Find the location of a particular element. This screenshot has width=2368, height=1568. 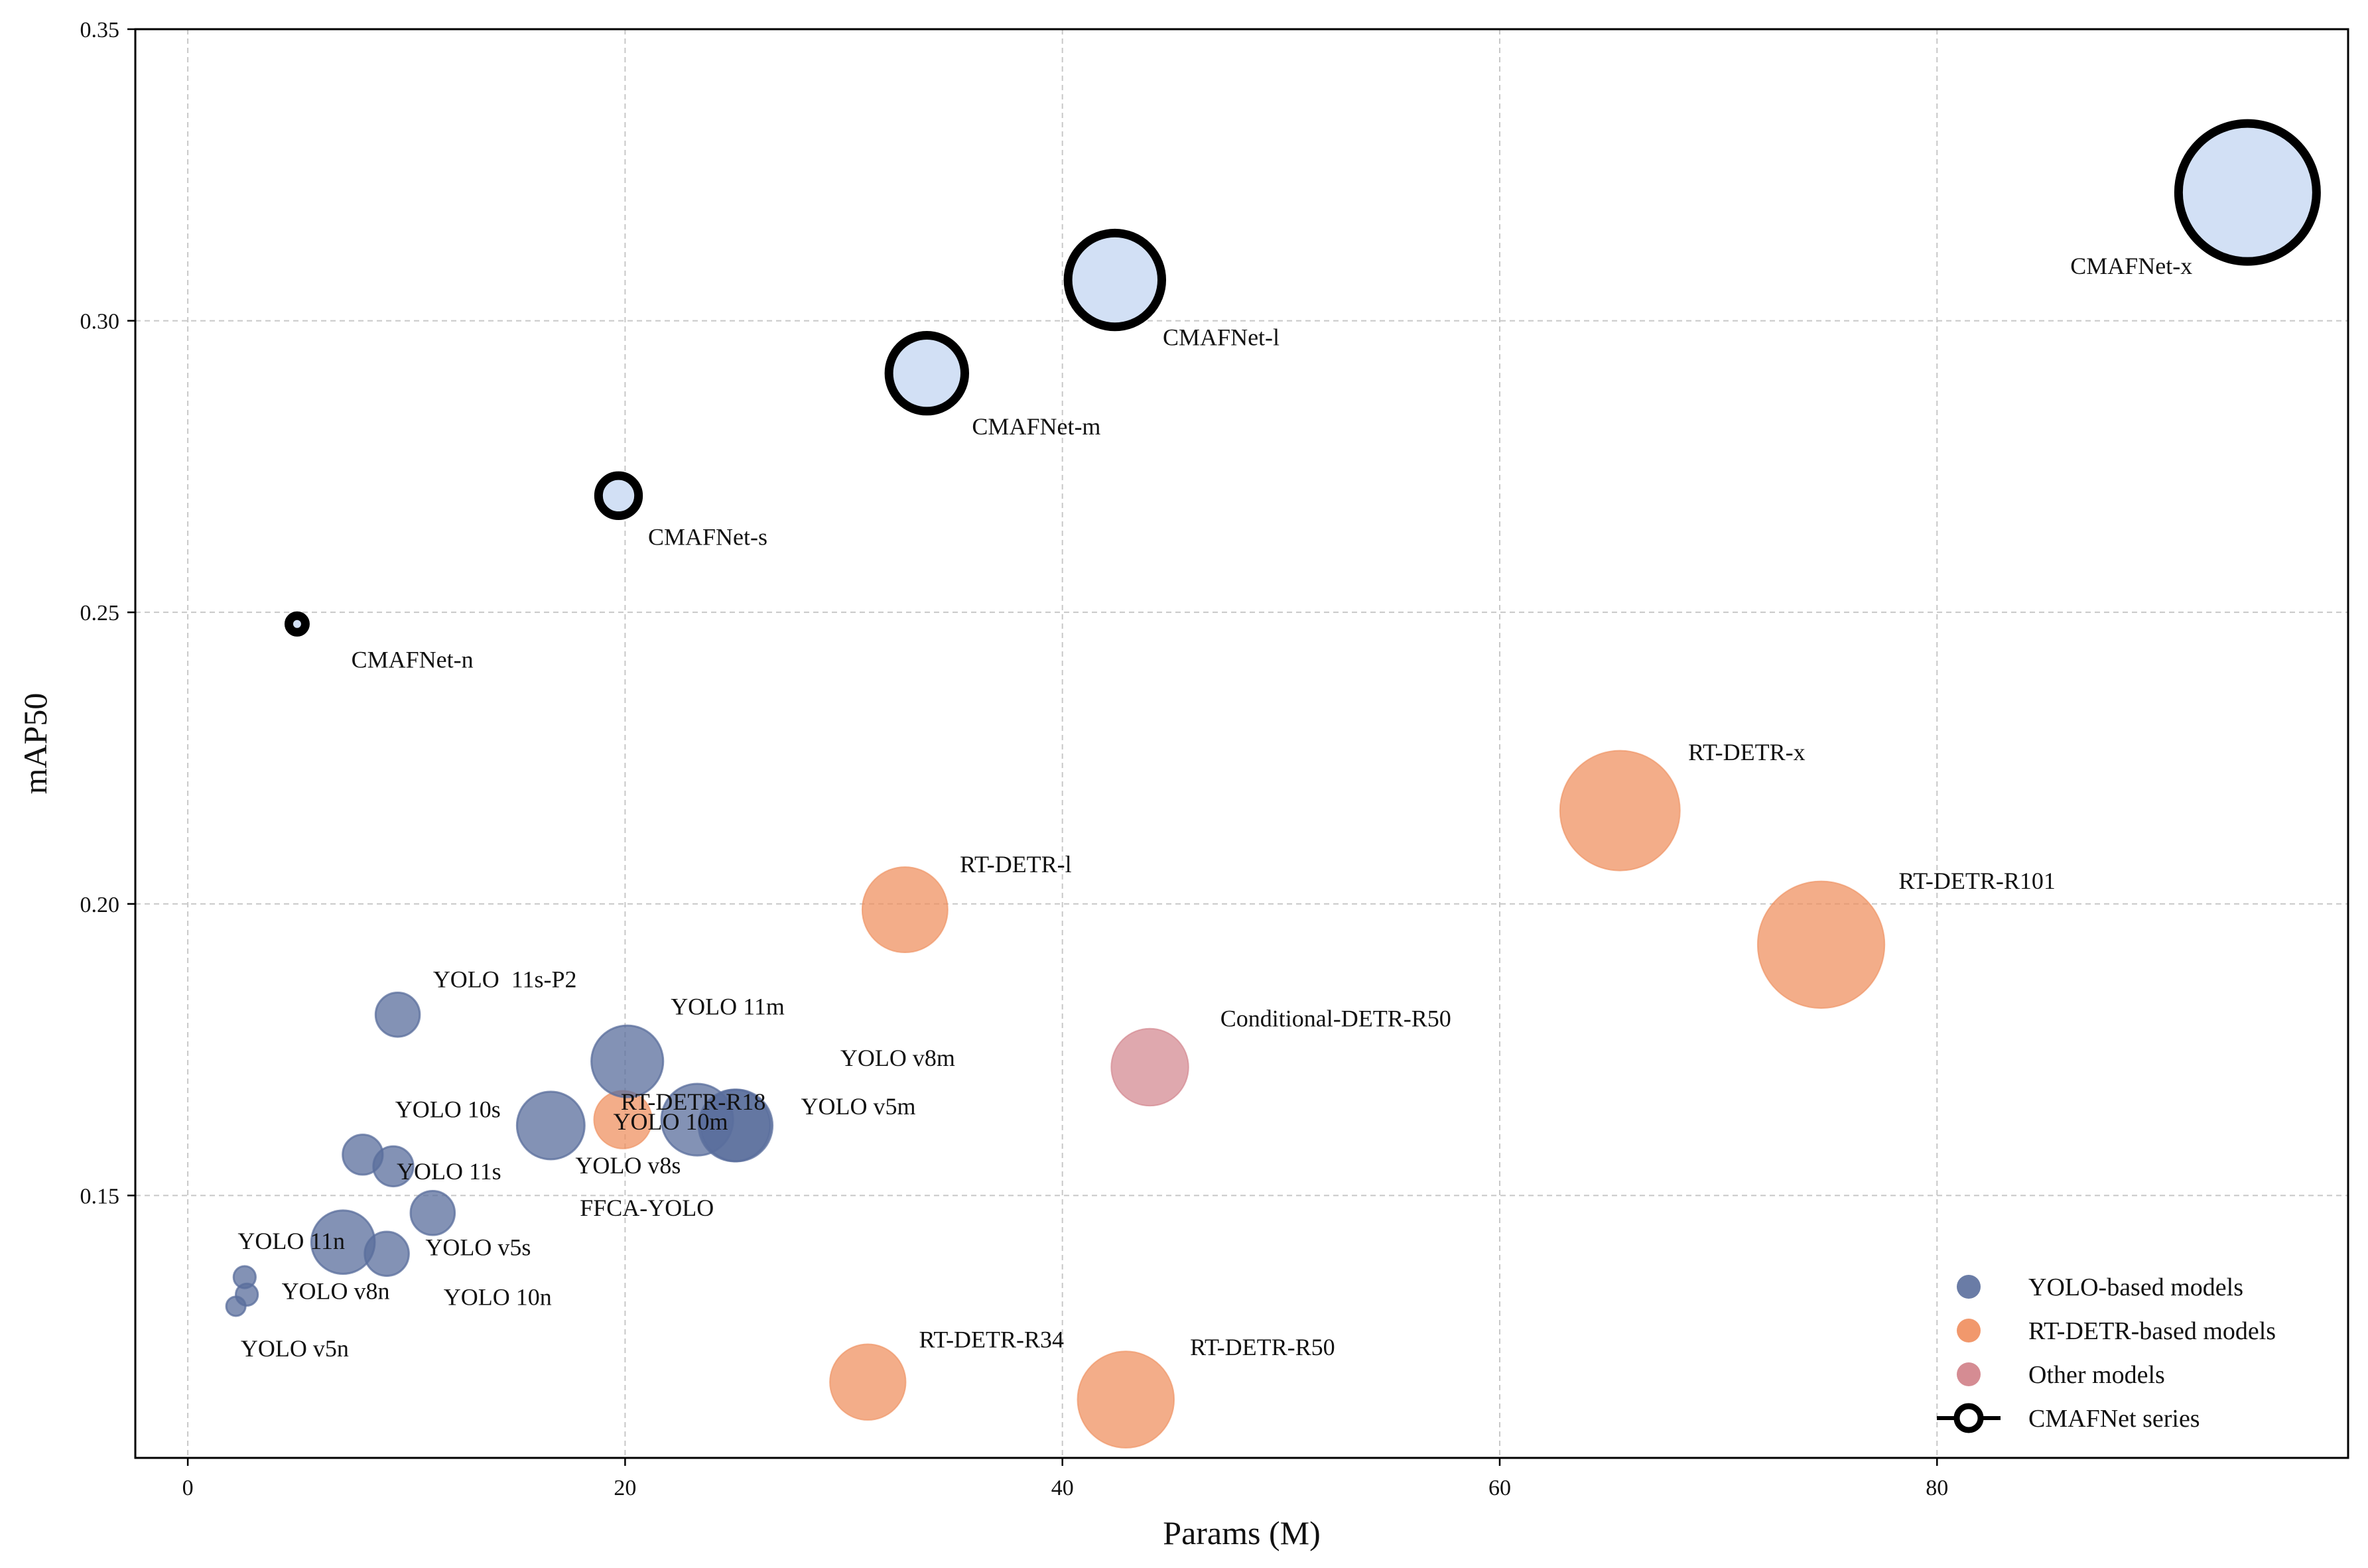

legend-label: CMAFNet series is located at coordinates (2114, 1419).